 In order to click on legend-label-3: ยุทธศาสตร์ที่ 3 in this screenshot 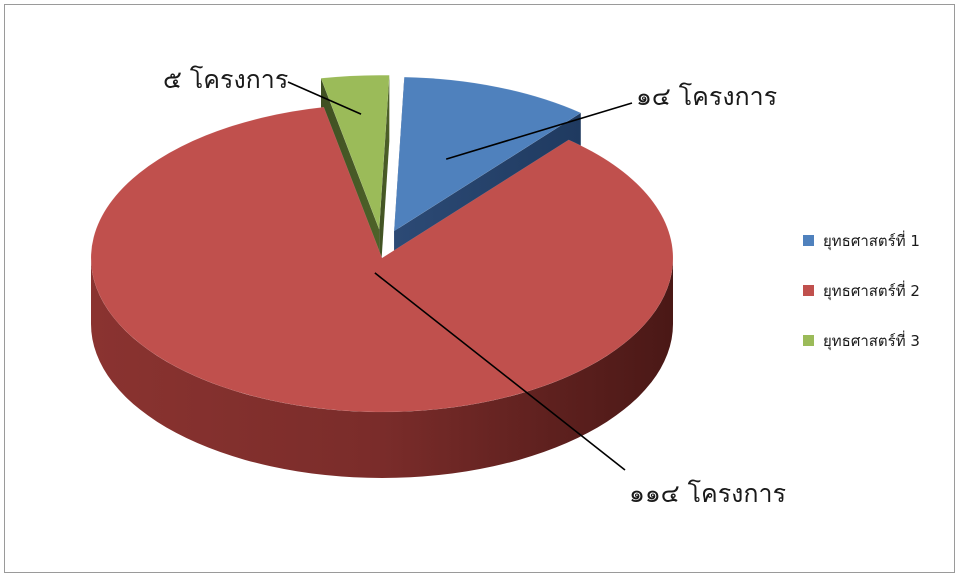, I will do `click(871, 340)`.